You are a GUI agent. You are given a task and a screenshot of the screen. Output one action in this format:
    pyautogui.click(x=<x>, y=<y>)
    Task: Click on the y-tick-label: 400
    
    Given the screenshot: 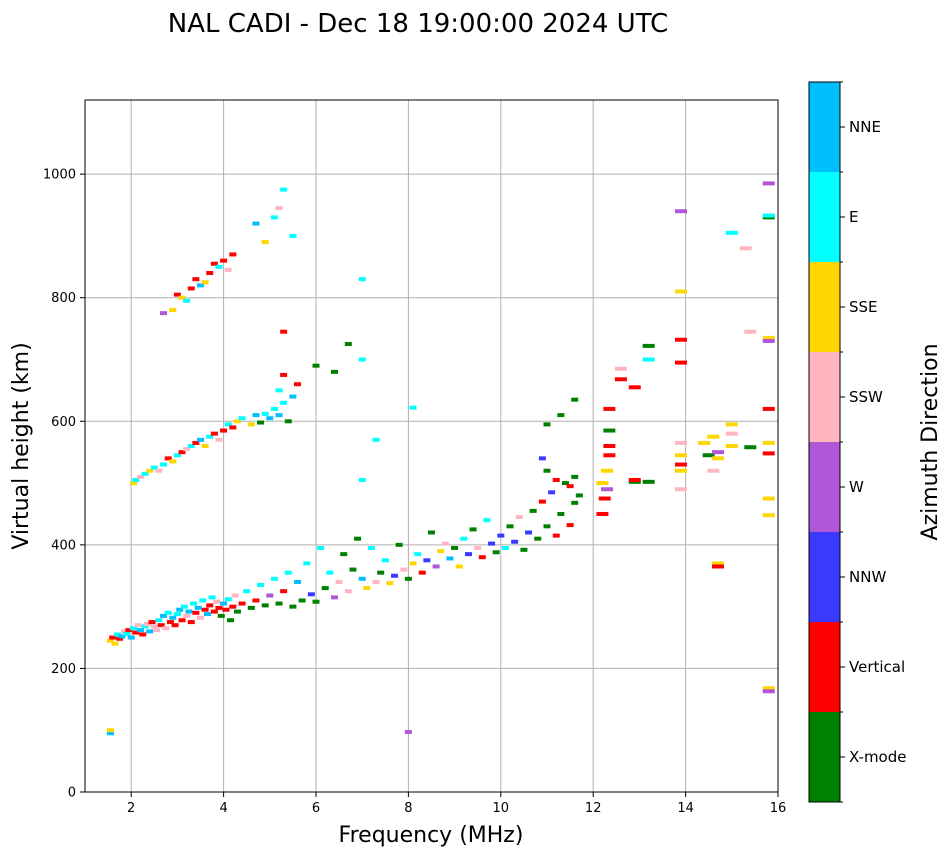 What is the action you would take?
    pyautogui.click(x=63, y=545)
    